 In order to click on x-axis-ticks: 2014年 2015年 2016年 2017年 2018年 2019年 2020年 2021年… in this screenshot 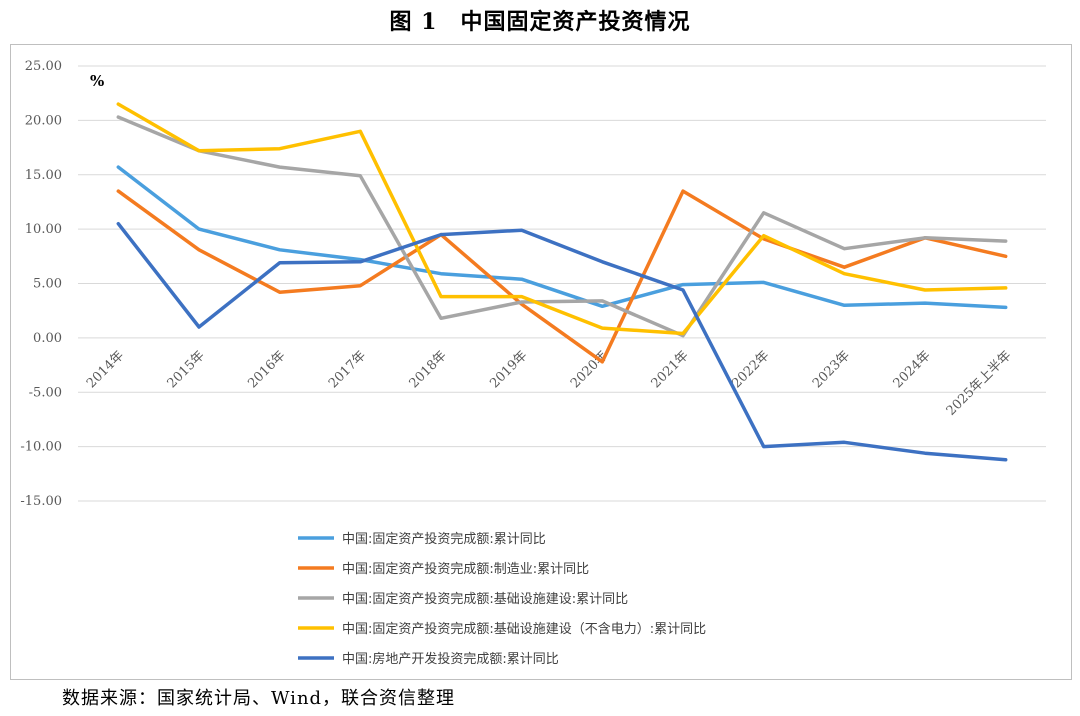, I will do `click(549, 383)`.